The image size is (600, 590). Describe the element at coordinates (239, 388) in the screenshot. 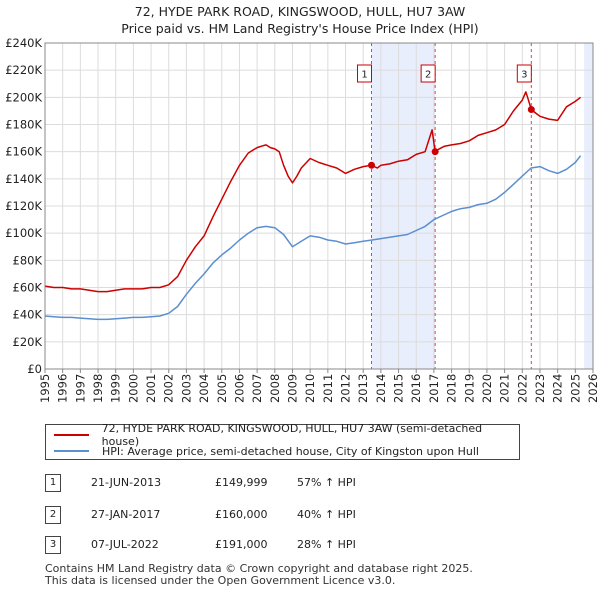

I see `x-tick-label: 2006` at that location.